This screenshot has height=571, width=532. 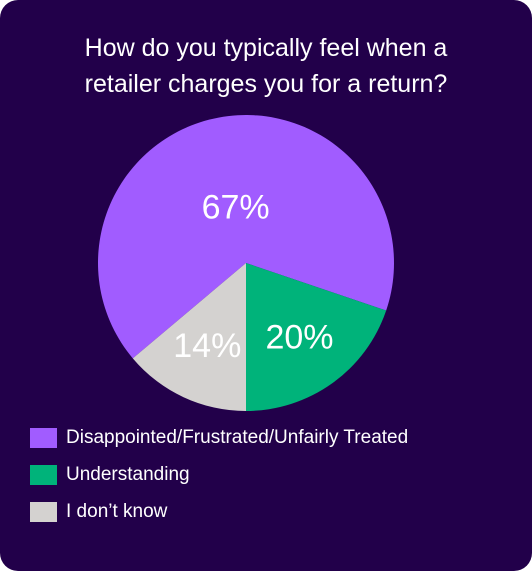 I want to click on legend-item-disappointed: Disappointed/Frustrated/Unfairly Treated, so click(x=219, y=438).